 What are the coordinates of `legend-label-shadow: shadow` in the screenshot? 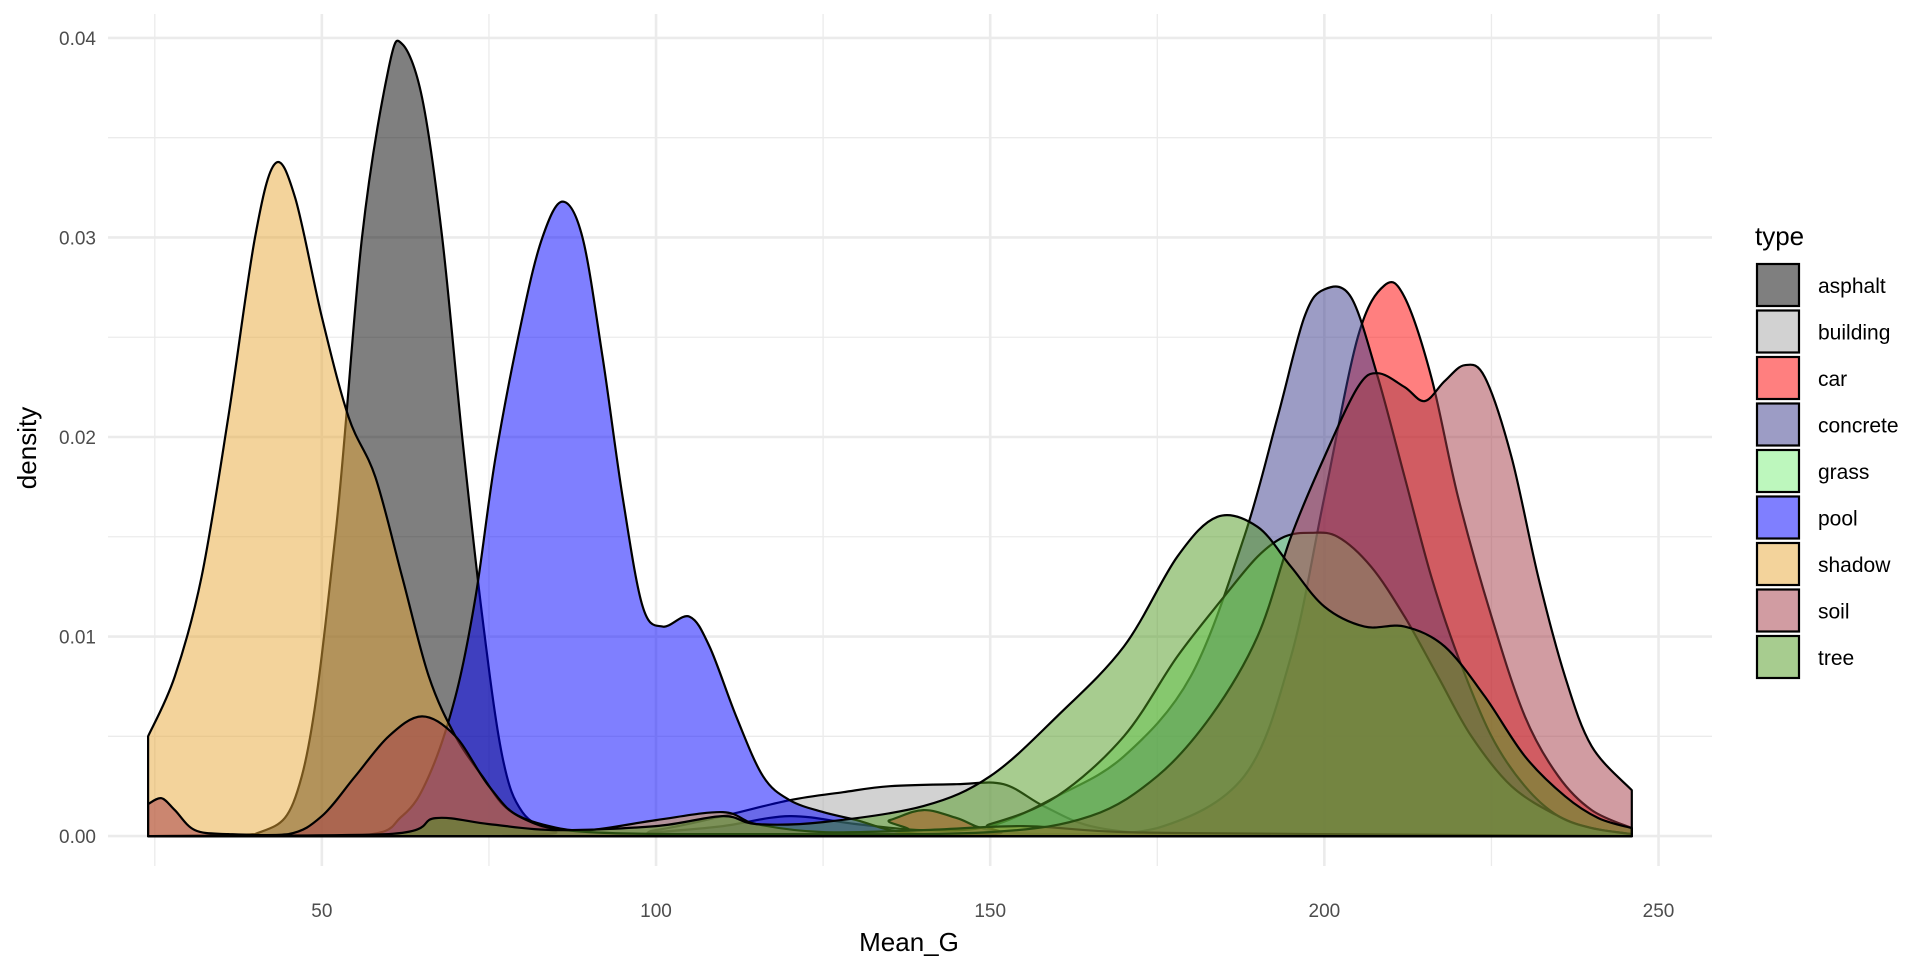 It's located at (1854, 565).